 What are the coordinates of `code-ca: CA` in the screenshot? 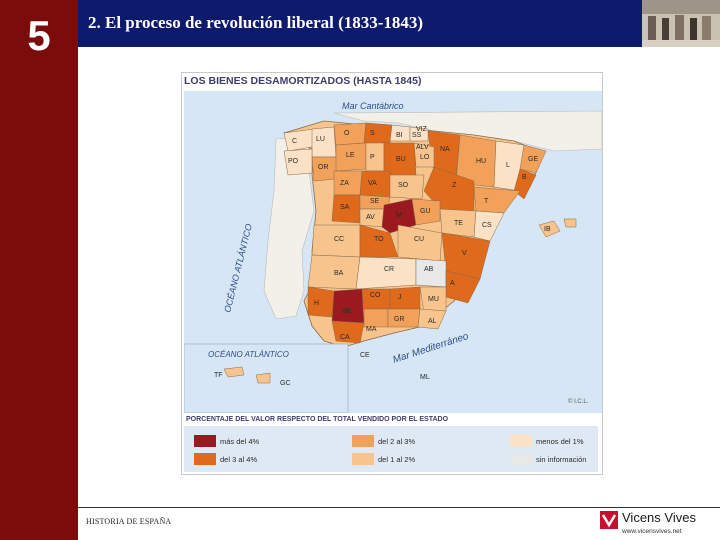 It's located at (345, 337).